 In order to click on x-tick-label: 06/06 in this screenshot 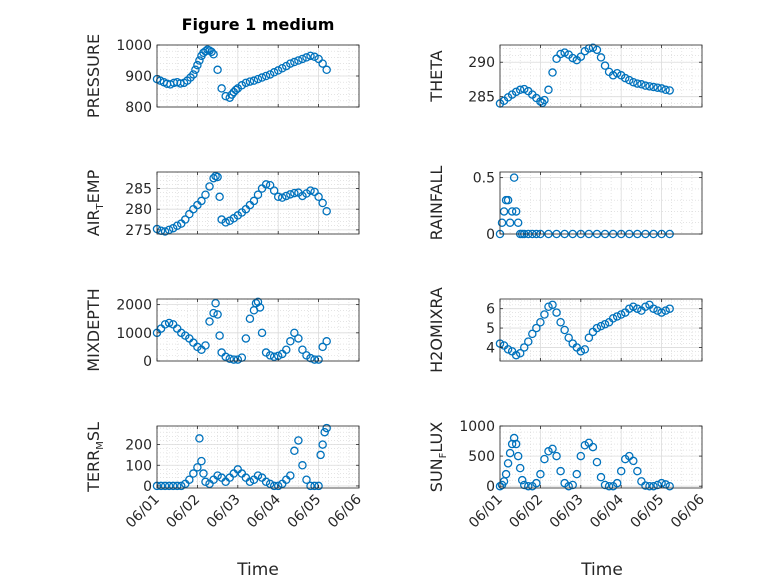, I will do `click(345, 511)`.